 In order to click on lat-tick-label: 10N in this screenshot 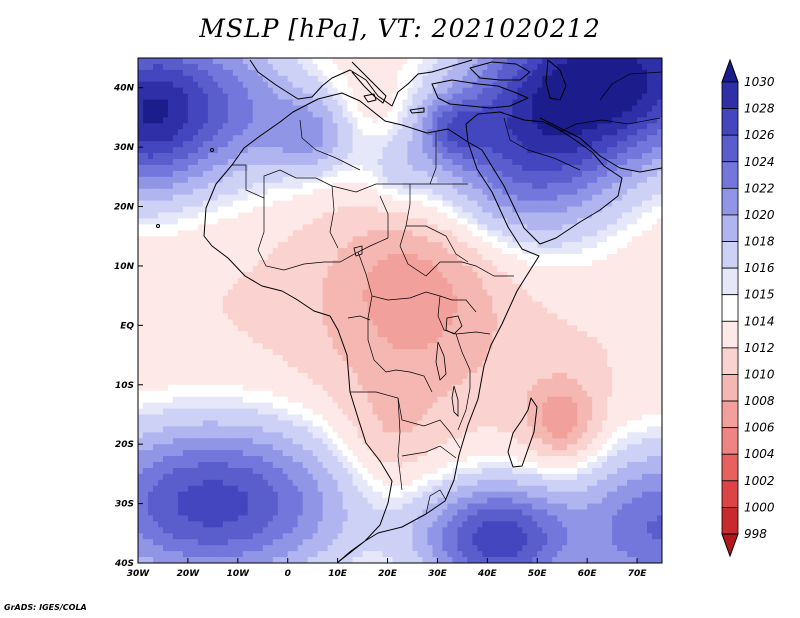, I will do `click(124, 267)`.